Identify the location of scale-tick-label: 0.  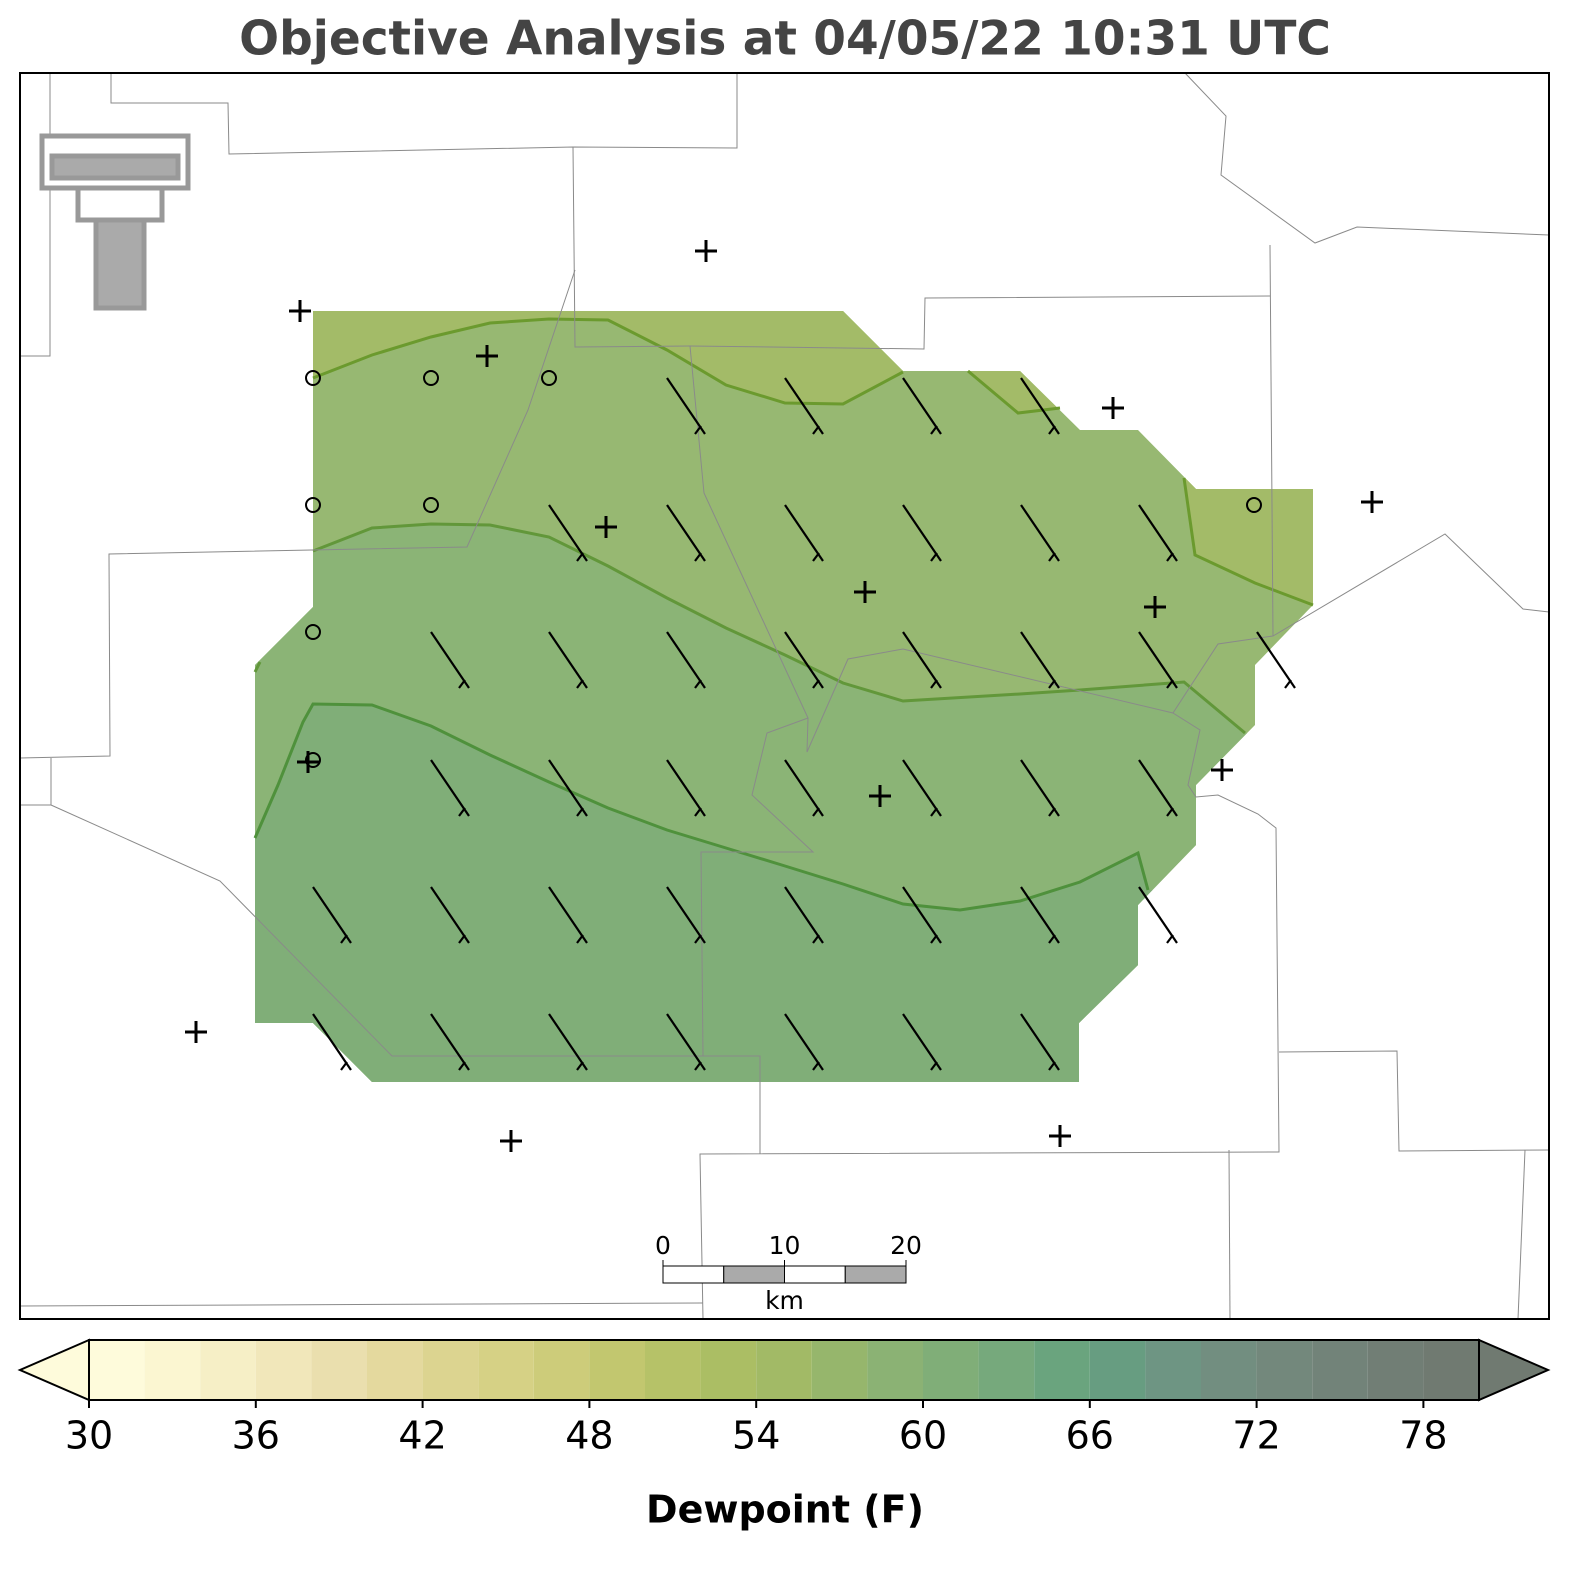
(663, 1245).